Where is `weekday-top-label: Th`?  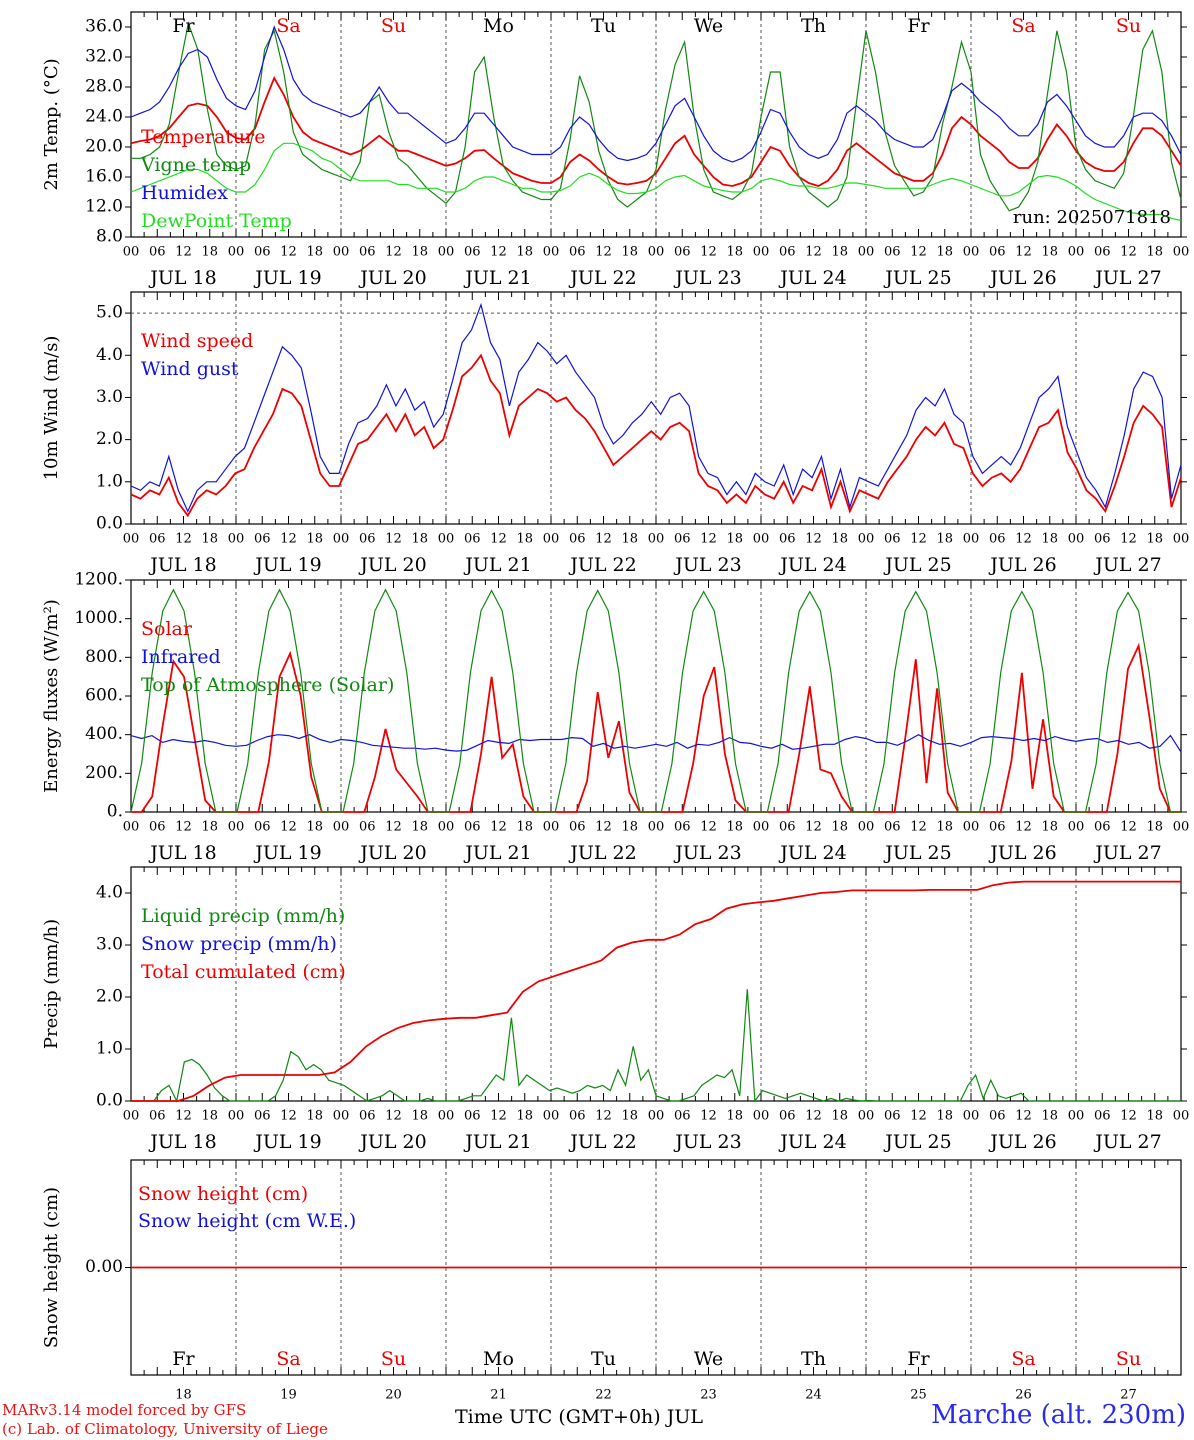
weekday-top-label: Th is located at coordinates (813, 26).